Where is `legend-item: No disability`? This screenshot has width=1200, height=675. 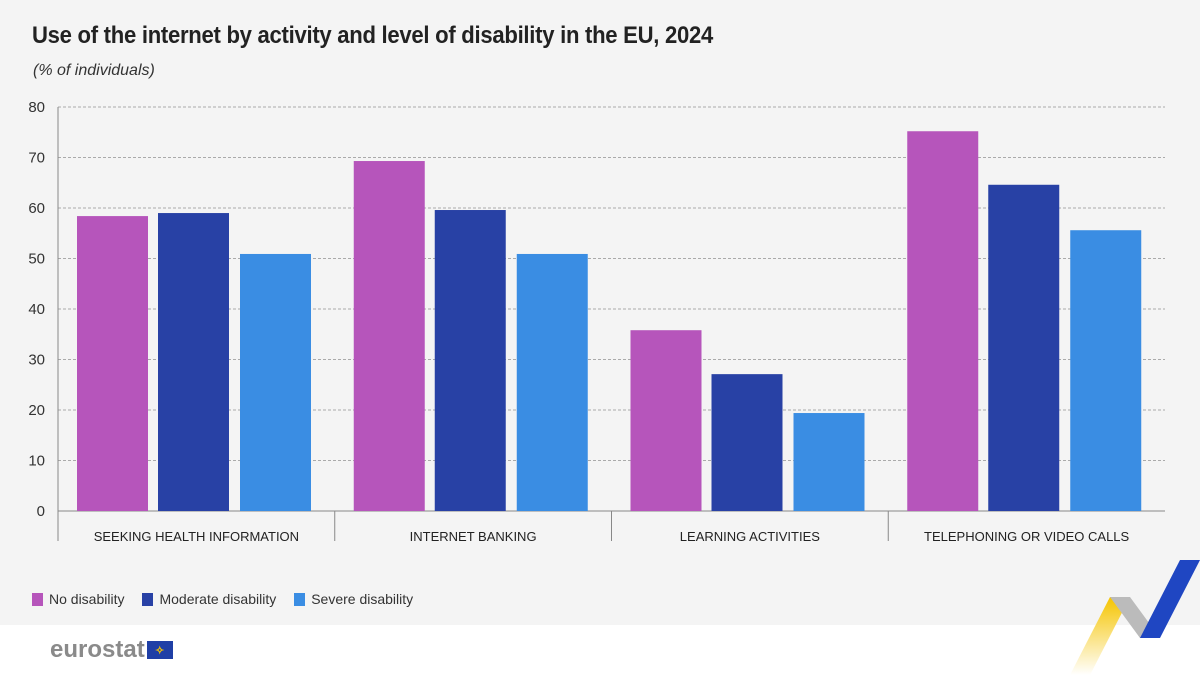 legend-item: No disability is located at coordinates (78, 599).